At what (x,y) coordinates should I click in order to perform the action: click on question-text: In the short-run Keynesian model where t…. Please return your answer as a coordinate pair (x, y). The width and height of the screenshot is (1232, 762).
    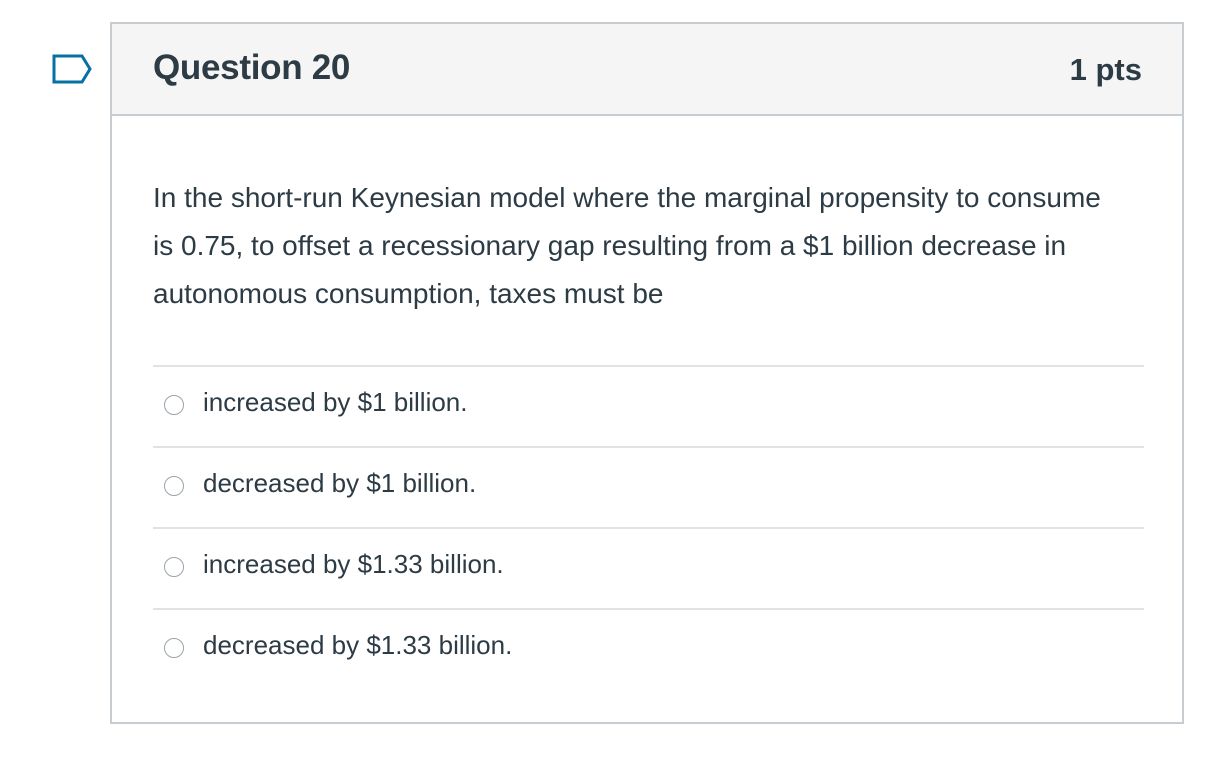
    Looking at the image, I should click on (627, 245).